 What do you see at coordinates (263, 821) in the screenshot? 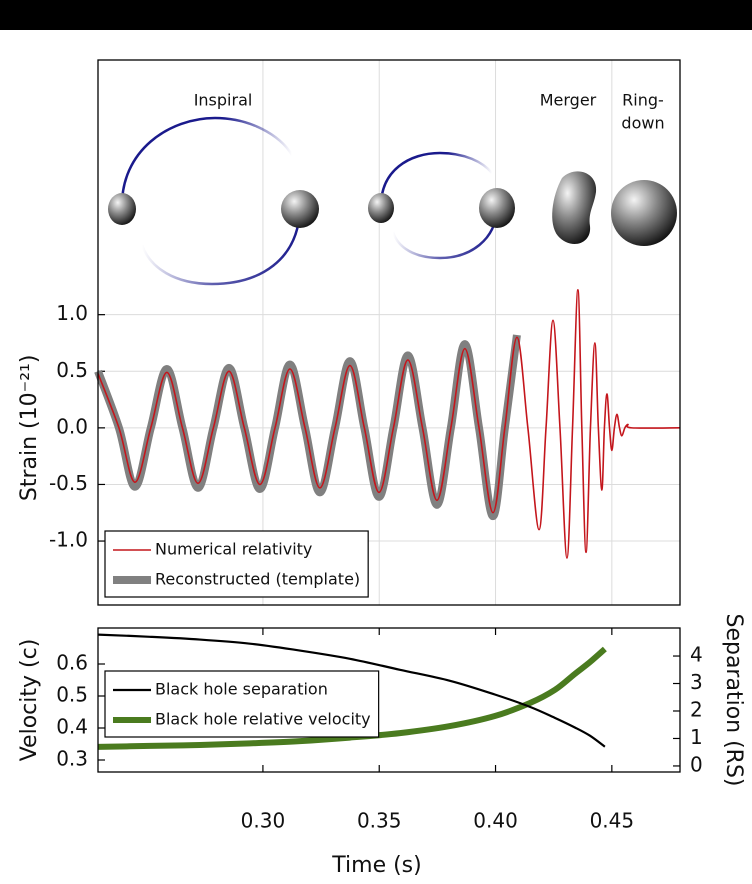
I see `x-tick-label: 0.30` at bounding box center [263, 821].